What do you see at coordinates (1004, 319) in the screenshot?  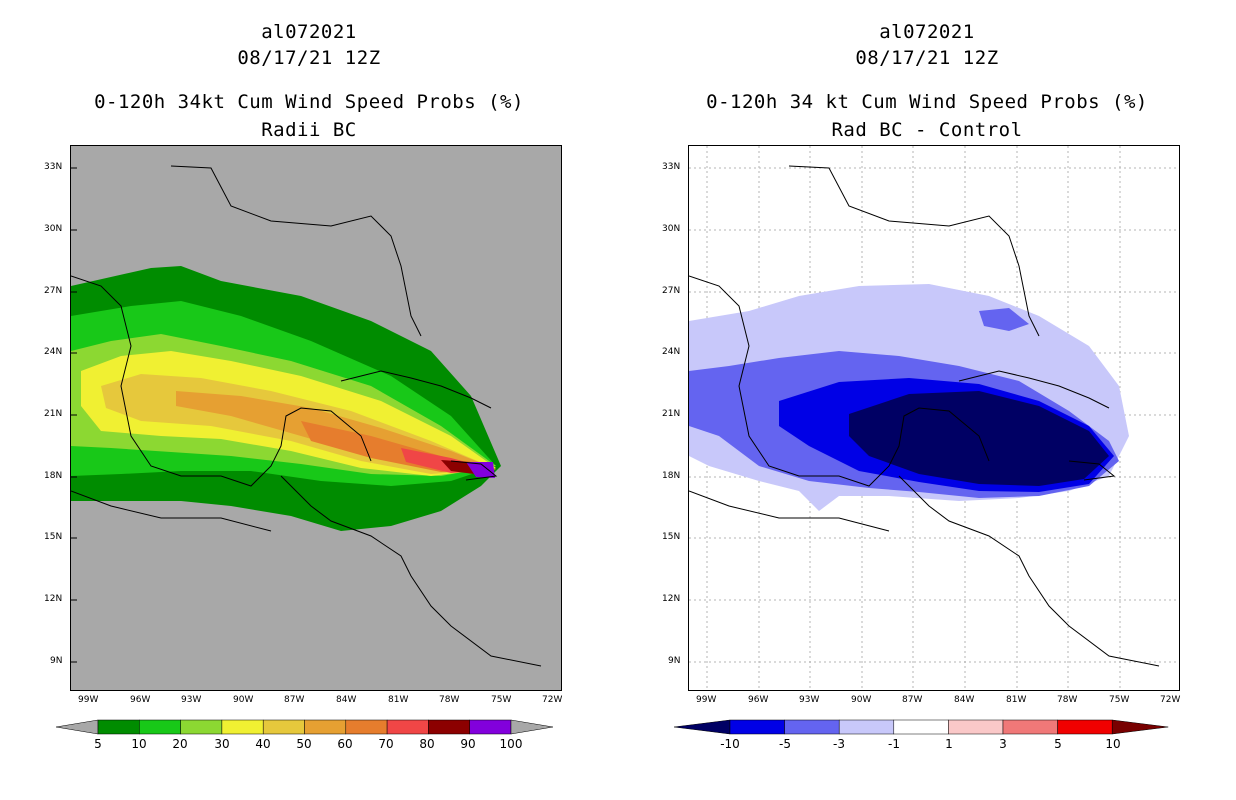 I see `diff-band-minus3-patch` at bounding box center [1004, 319].